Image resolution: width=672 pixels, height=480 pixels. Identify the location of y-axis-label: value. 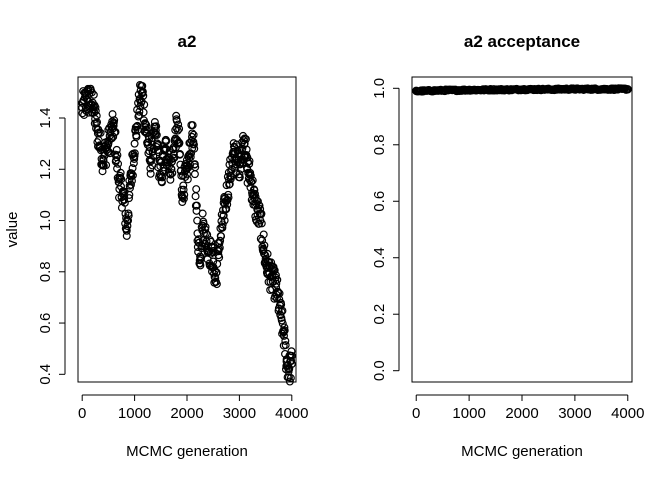
(12, 230).